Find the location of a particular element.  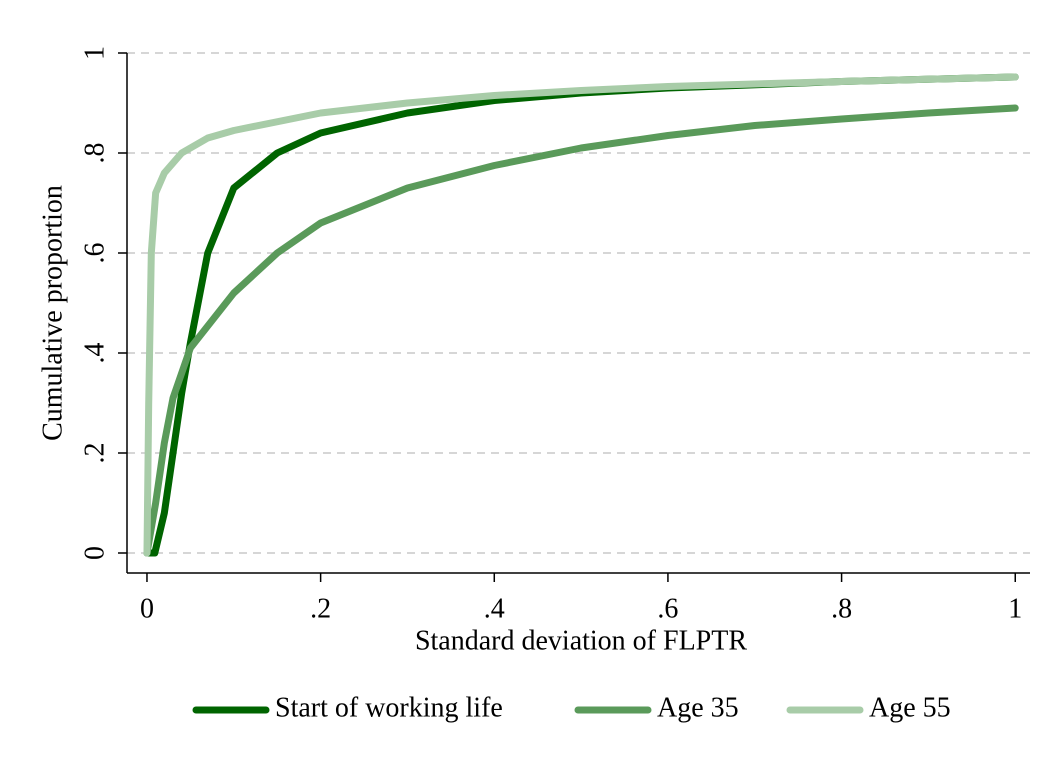

legend-label: Age 35 is located at coordinates (698, 707).